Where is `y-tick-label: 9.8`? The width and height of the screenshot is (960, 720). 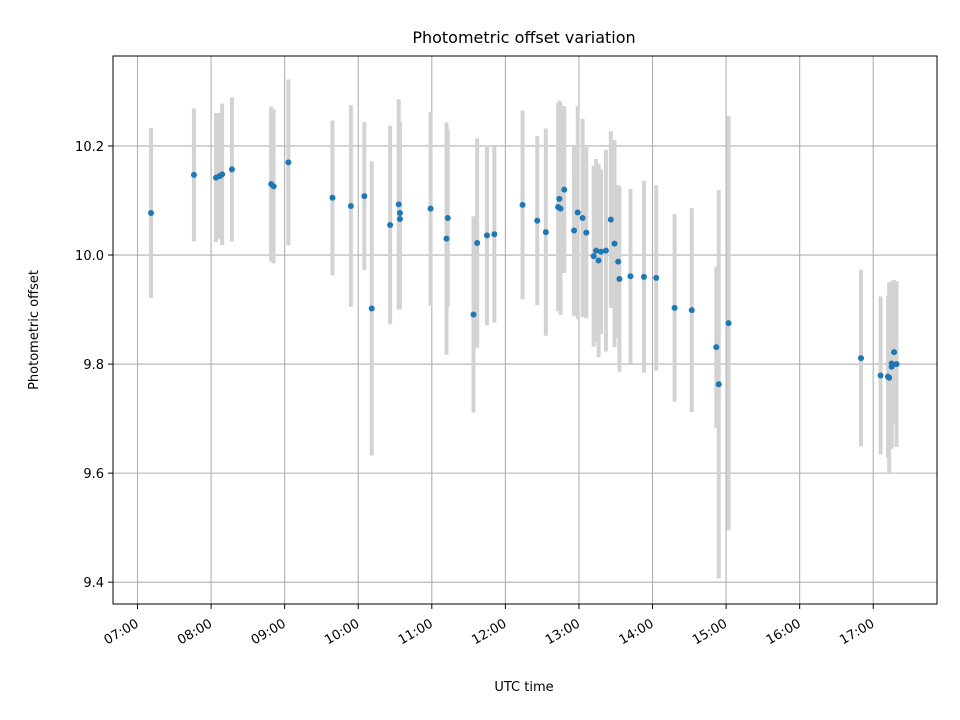 y-tick-label: 9.8 is located at coordinates (93, 365).